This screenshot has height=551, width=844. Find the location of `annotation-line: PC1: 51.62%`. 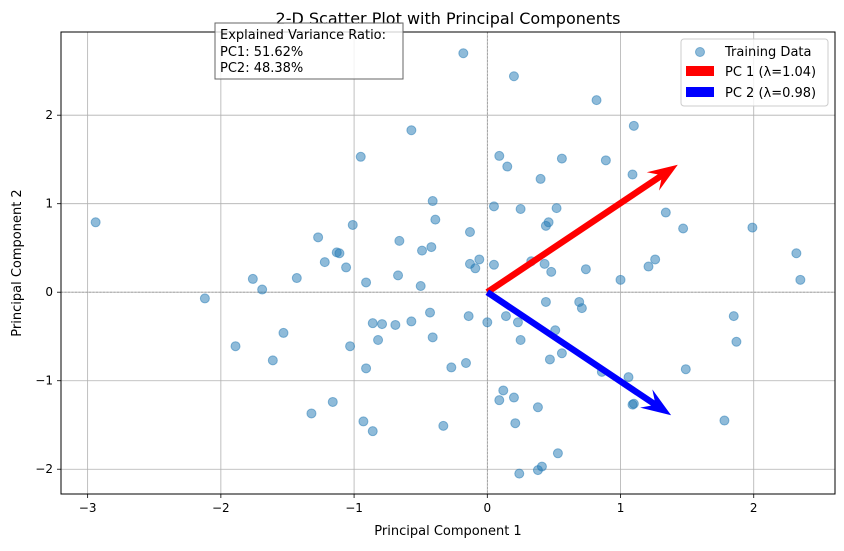

annotation-line: PC1: 51.62% is located at coordinates (261, 52).